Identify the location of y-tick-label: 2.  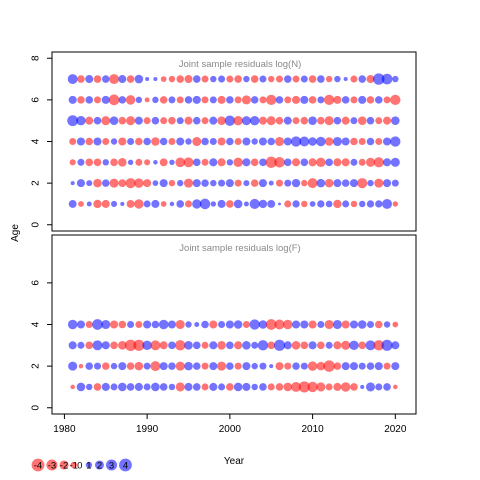
(36, 183).